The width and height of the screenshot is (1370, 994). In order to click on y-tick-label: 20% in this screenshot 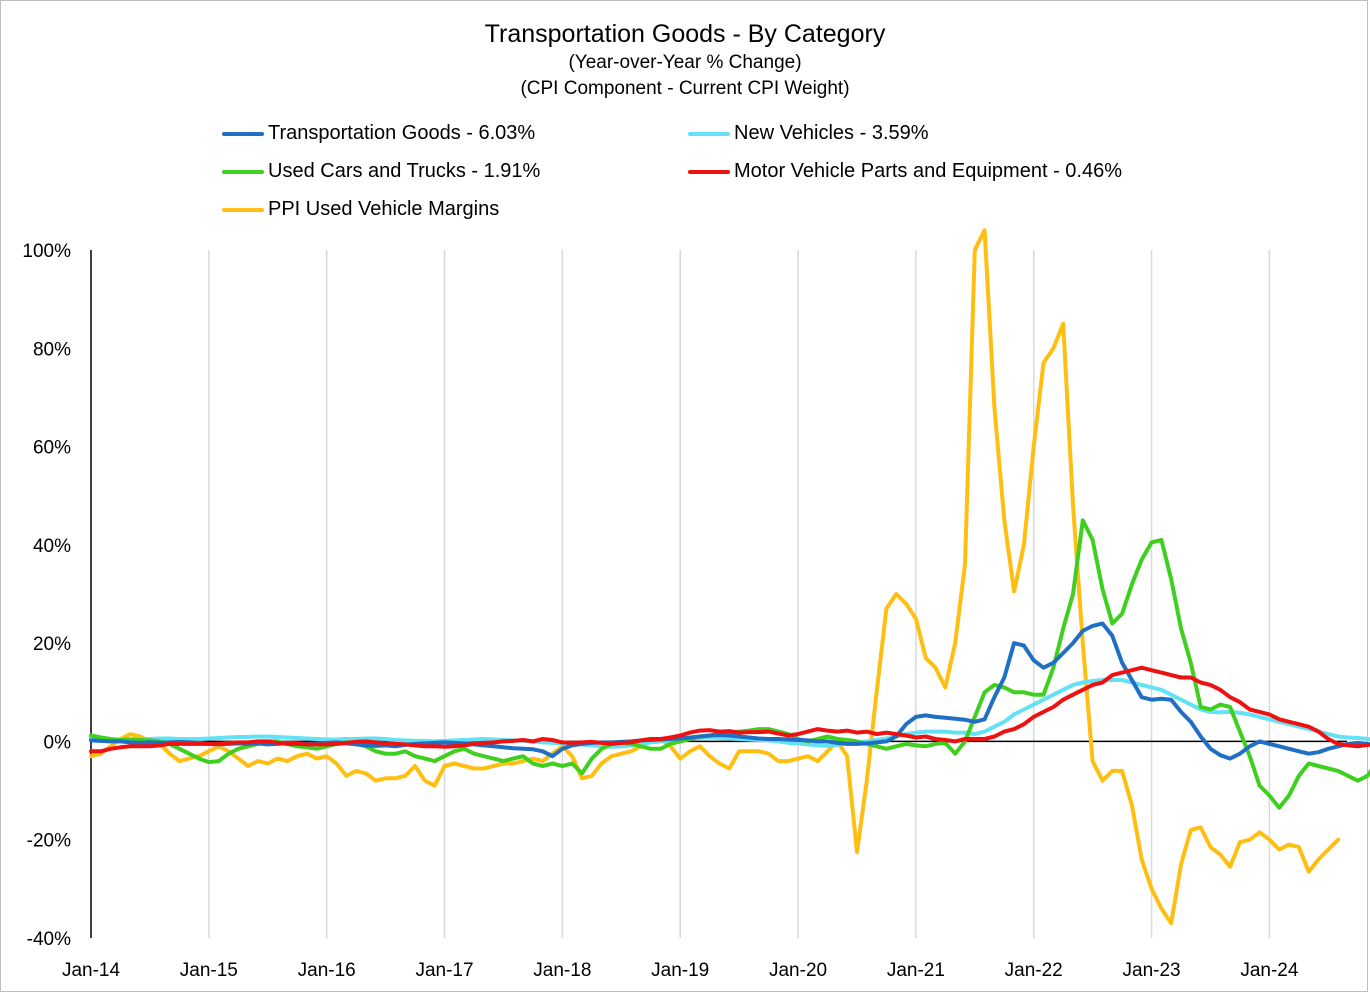, I will do `click(52, 644)`.